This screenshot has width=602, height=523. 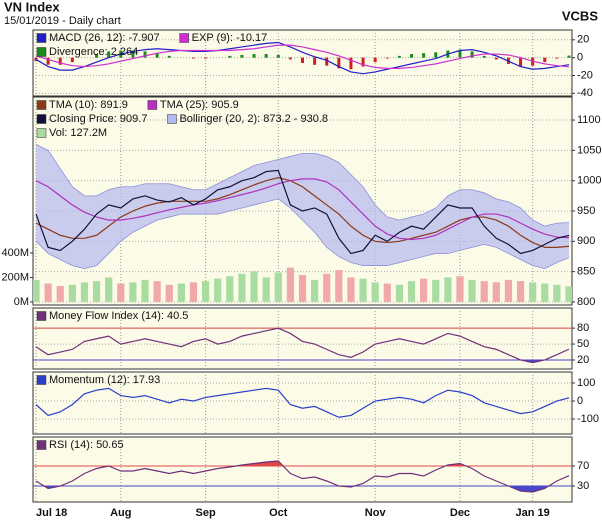 I want to click on legend-label: EXP (9): -10.17, so click(x=230, y=38).